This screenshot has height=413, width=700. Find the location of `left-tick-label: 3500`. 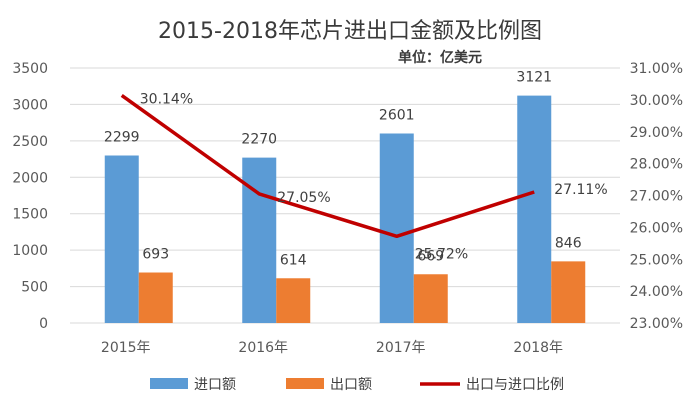

left-tick-label: 3500 is located at coordinates (30, 69).